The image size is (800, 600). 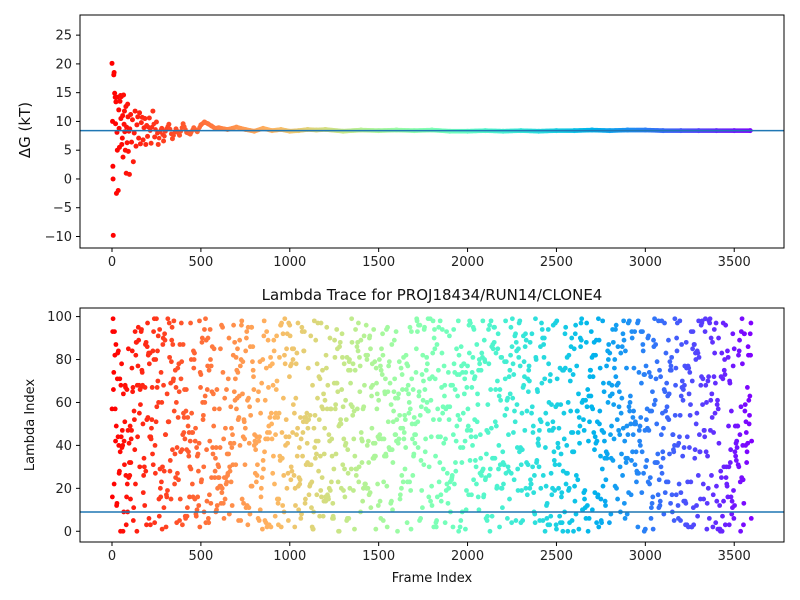 I want to click on delta-g-y-tick-label: −5, so click(x=62, y=208).